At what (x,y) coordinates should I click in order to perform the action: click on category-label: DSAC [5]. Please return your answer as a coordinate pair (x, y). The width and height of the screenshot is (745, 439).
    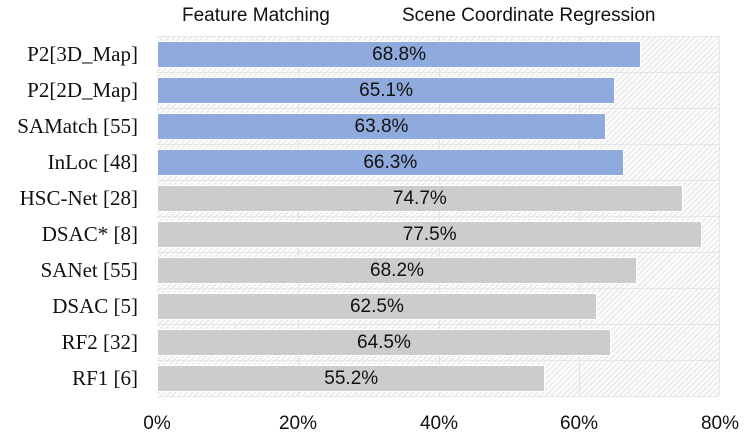
    Looking at the image, I should click on (95, 306).